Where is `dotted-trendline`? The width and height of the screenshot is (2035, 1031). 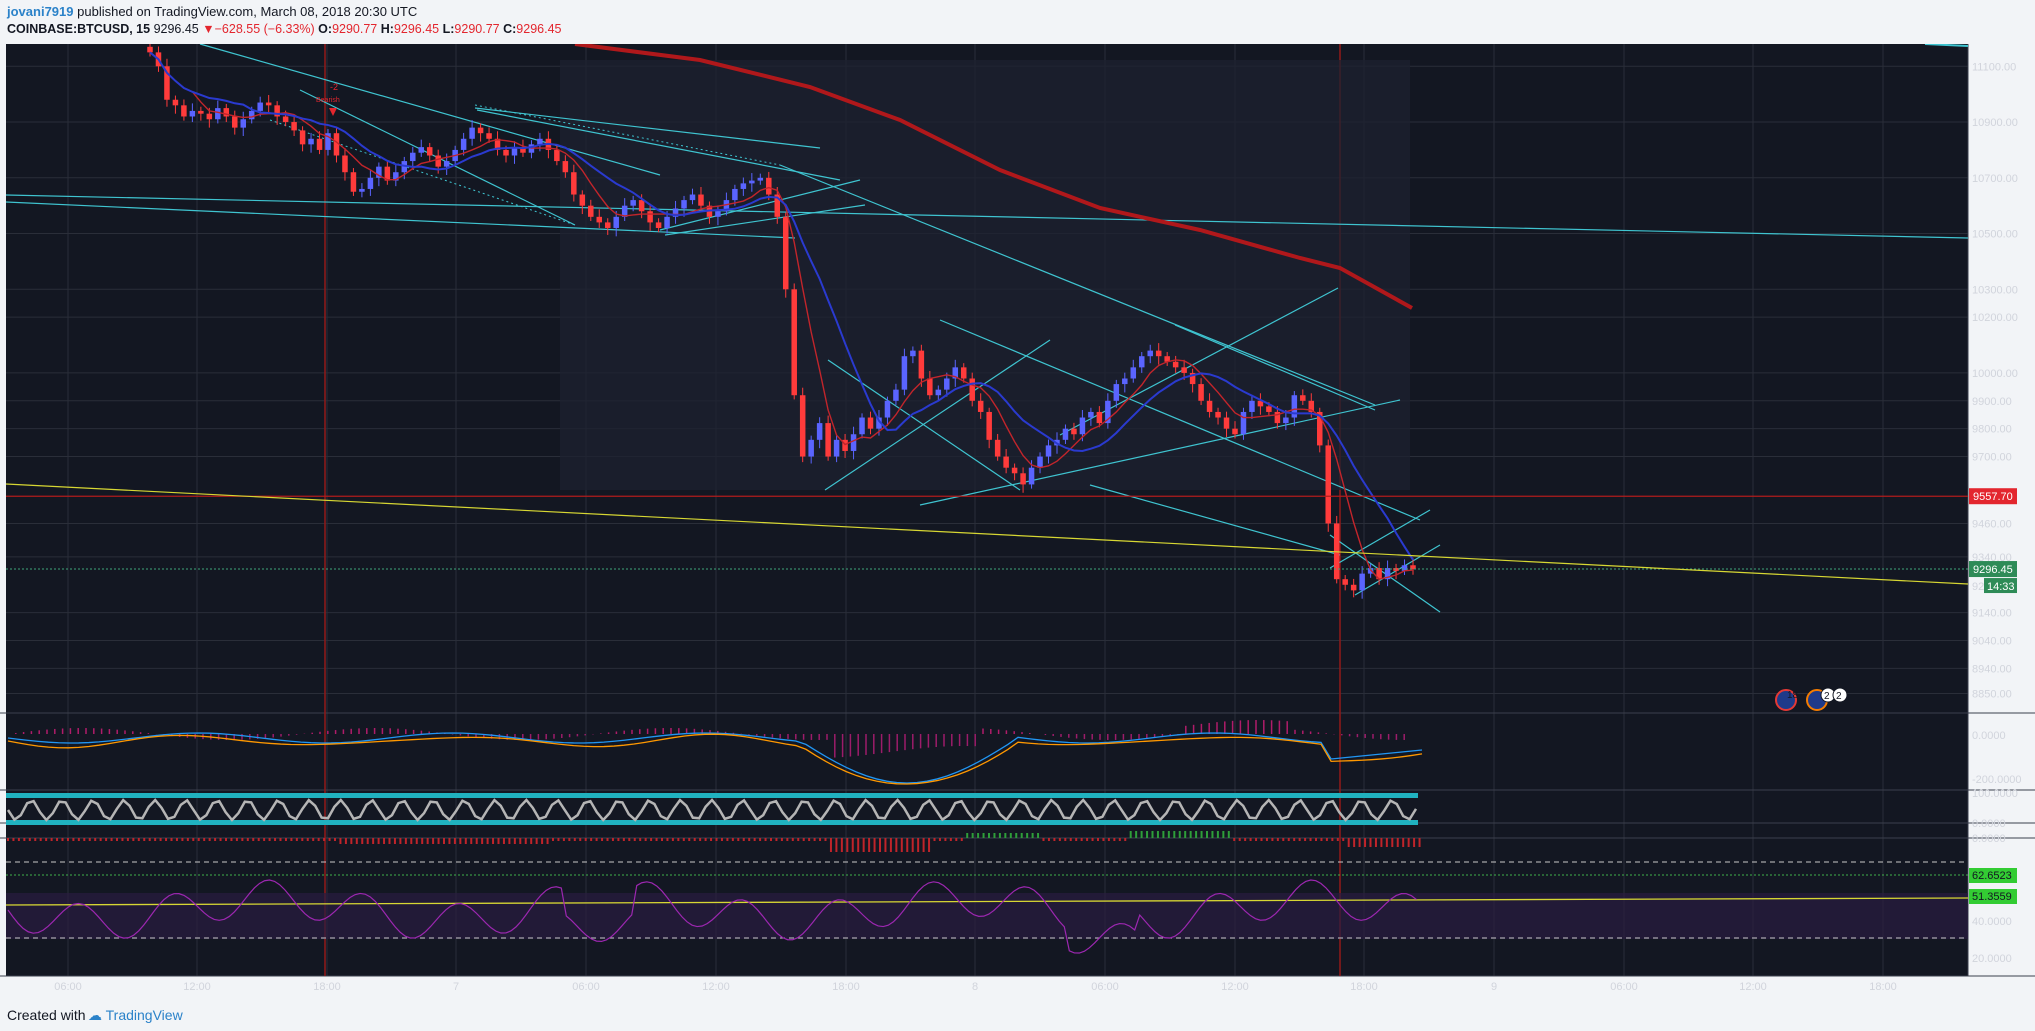 dotted-trendline is located at coordinates (422, 172).